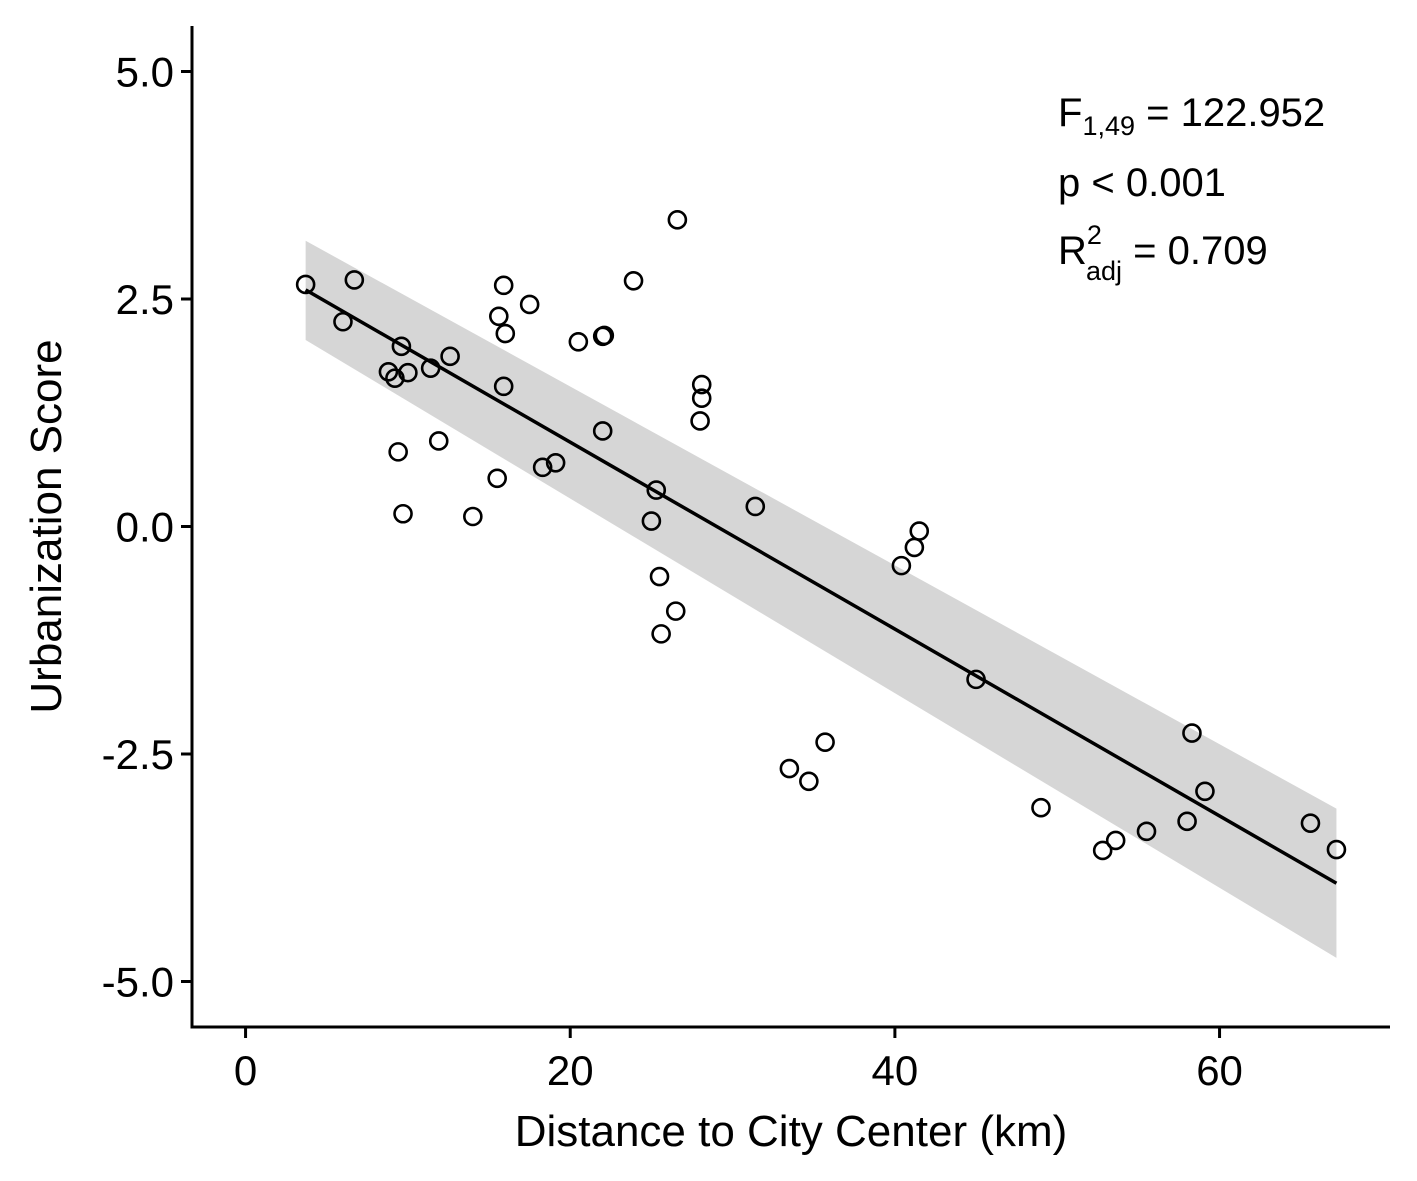  What do you see at coordinates (1195, 251) in the screenshot?
I see `r-value: = 0.709` at bounding box center [1195, 251].